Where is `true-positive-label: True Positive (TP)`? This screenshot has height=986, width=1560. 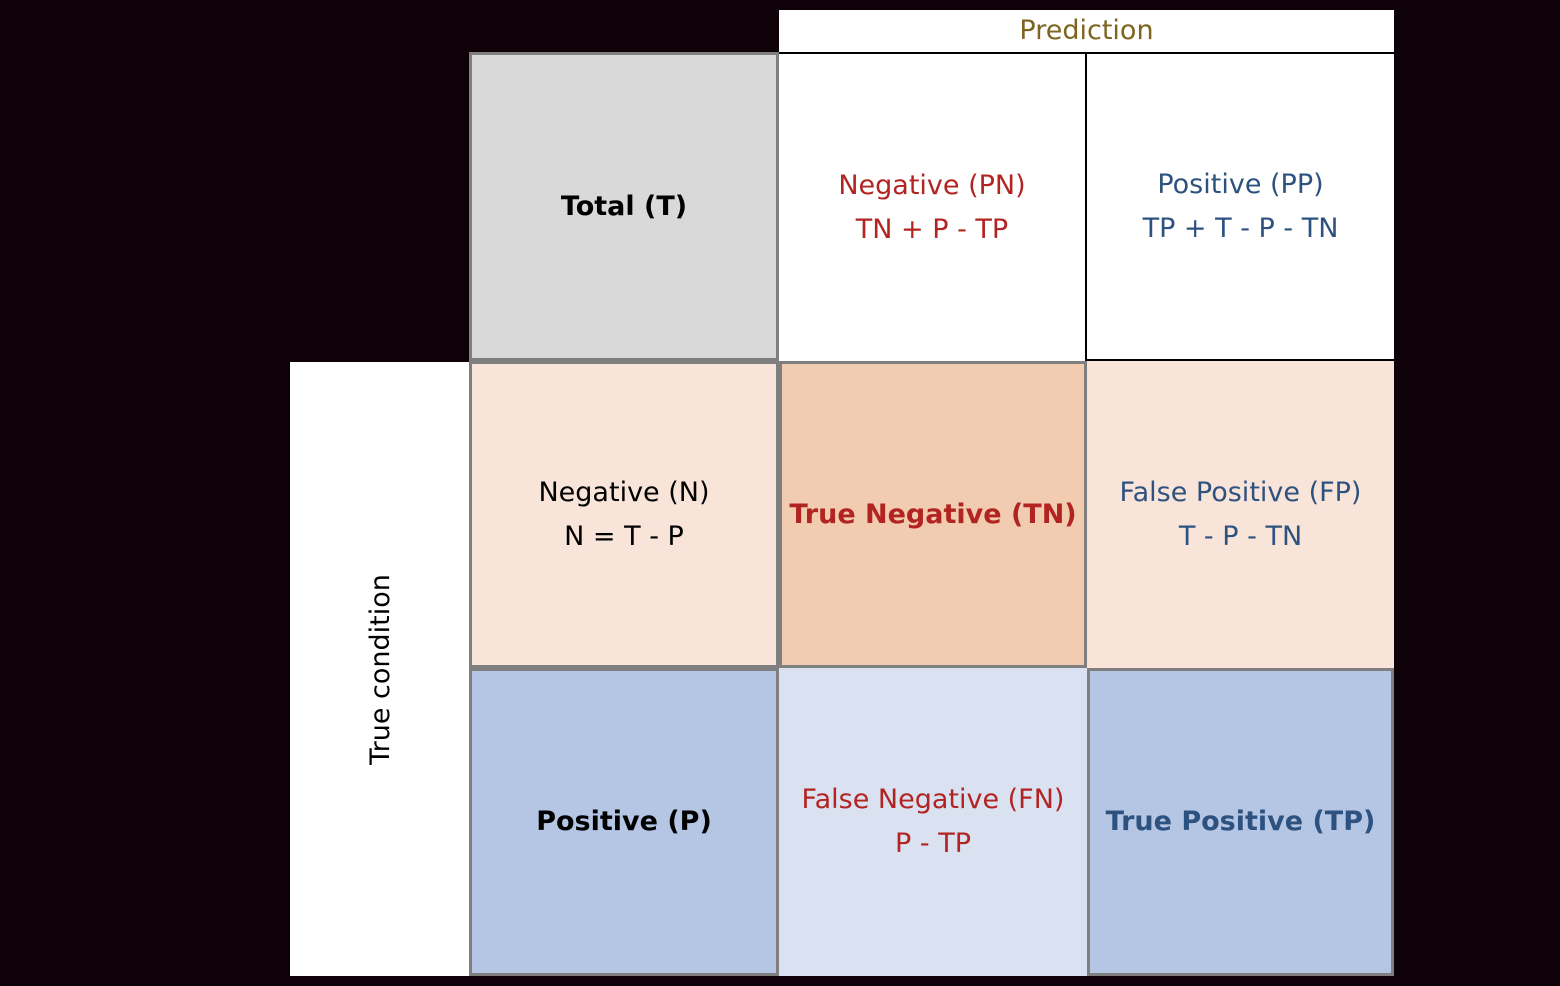
true-positive-label: True Positive (TP) is located at coordinates (1240, 821).